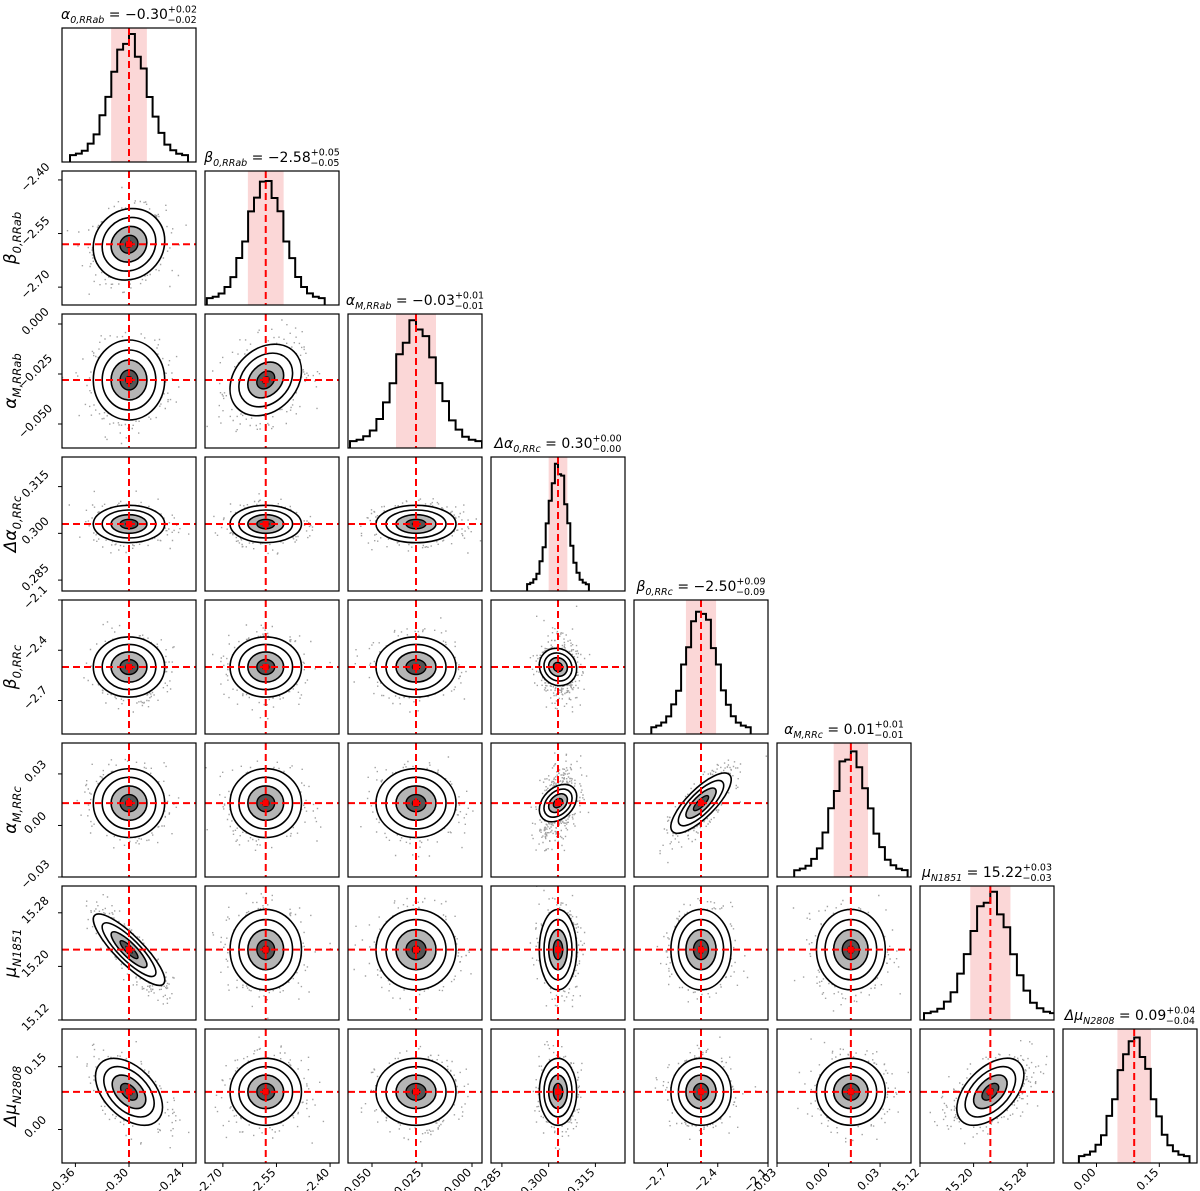  I want to click on y-tick-label: −2.4, so click(35, 648).